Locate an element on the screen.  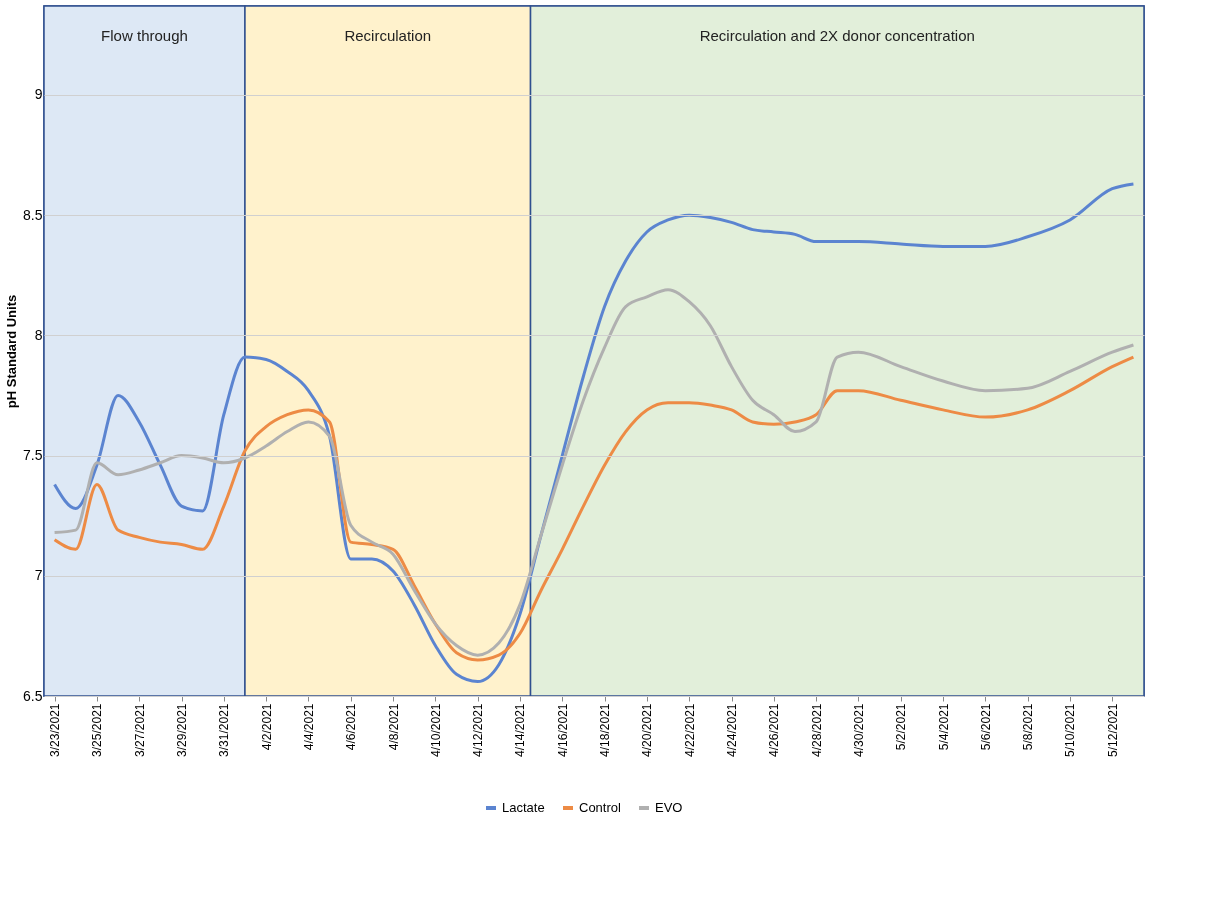
x-tick-label: 3/29/2021 is located at coordinates (182, 730).